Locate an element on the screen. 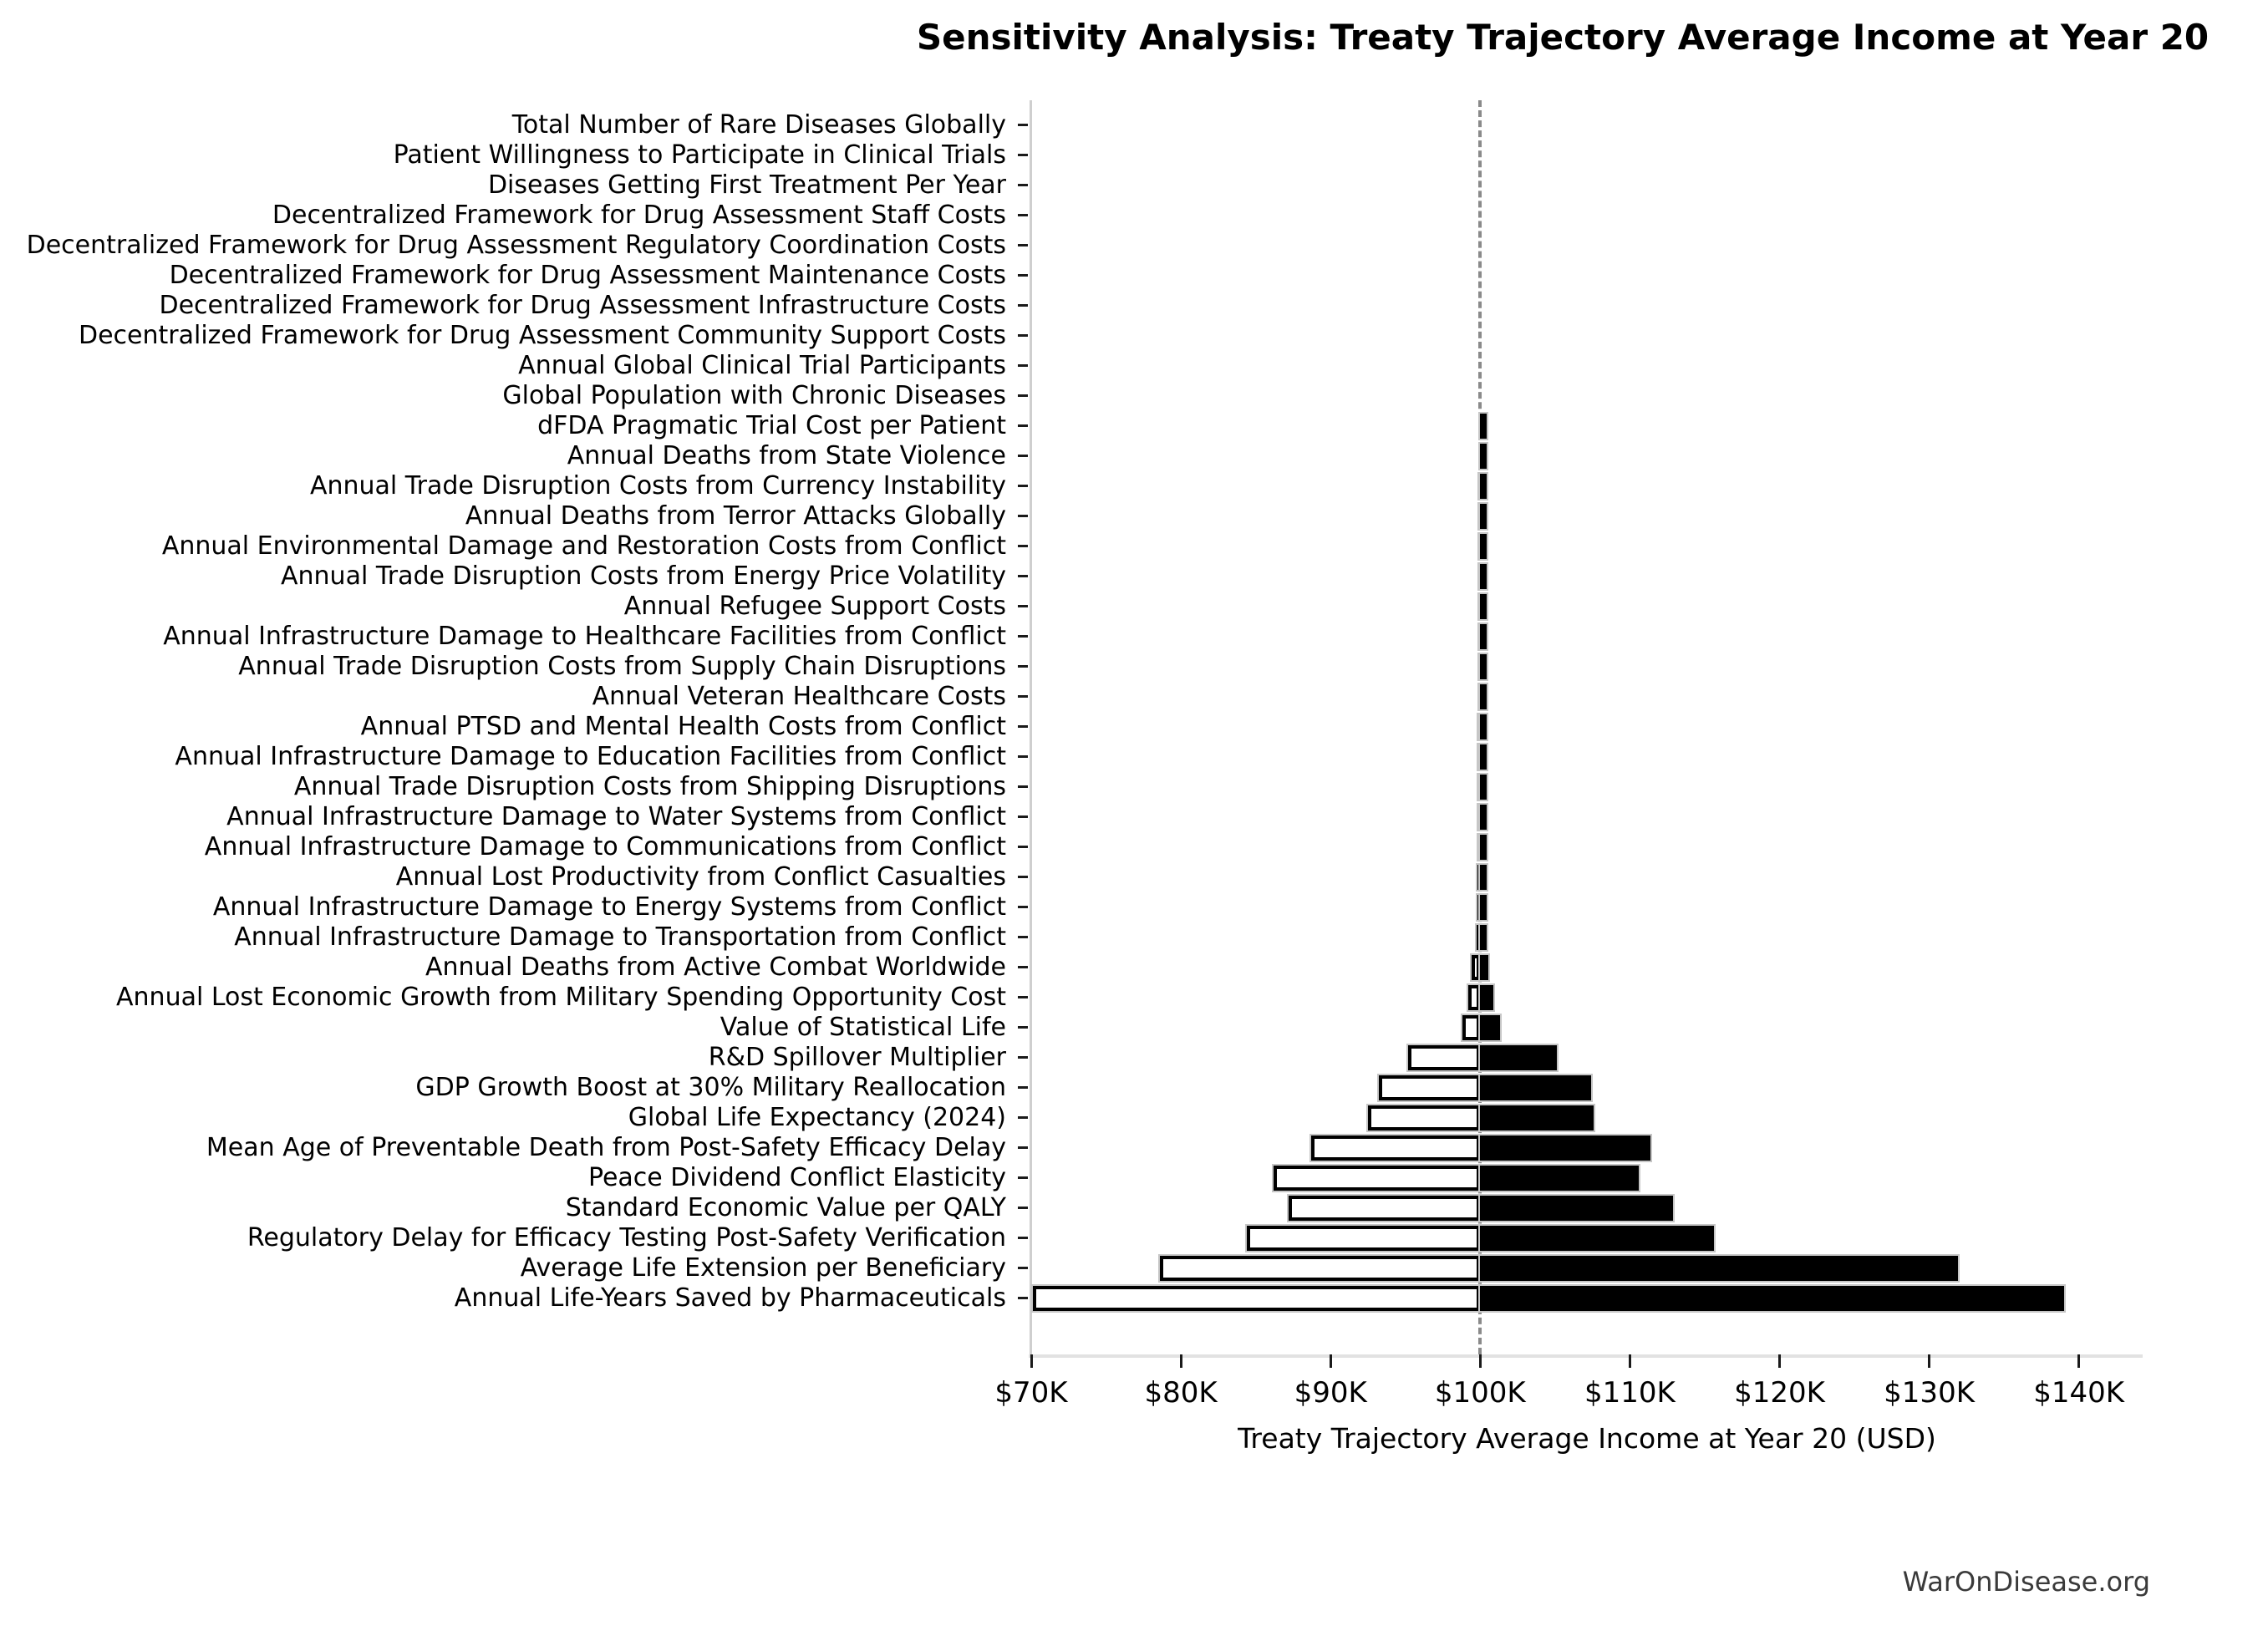 This screenshot has width=2268, height=1636. y-axis-category-label: dFDA Pragmatic Trial Cost per Patient is located at coordinates (771, 425).